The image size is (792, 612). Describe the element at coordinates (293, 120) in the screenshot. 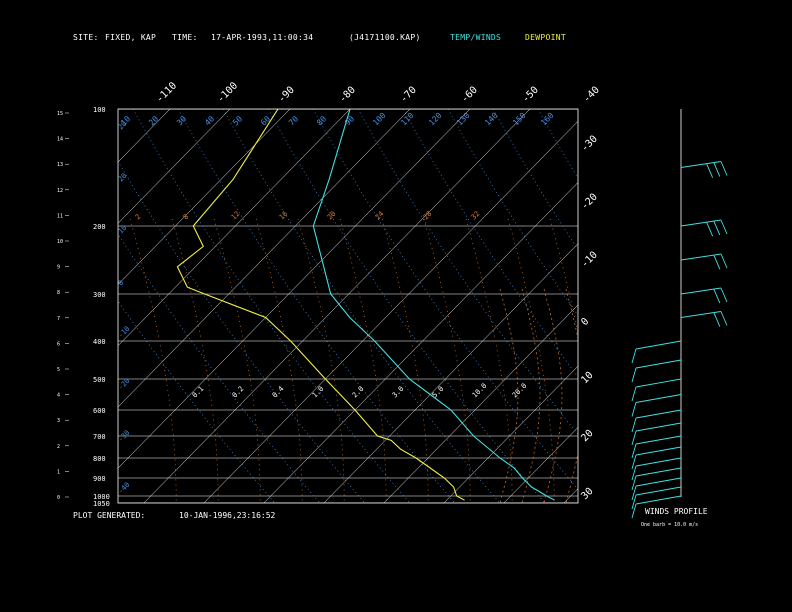

I see `theta-label: 70` at that location.